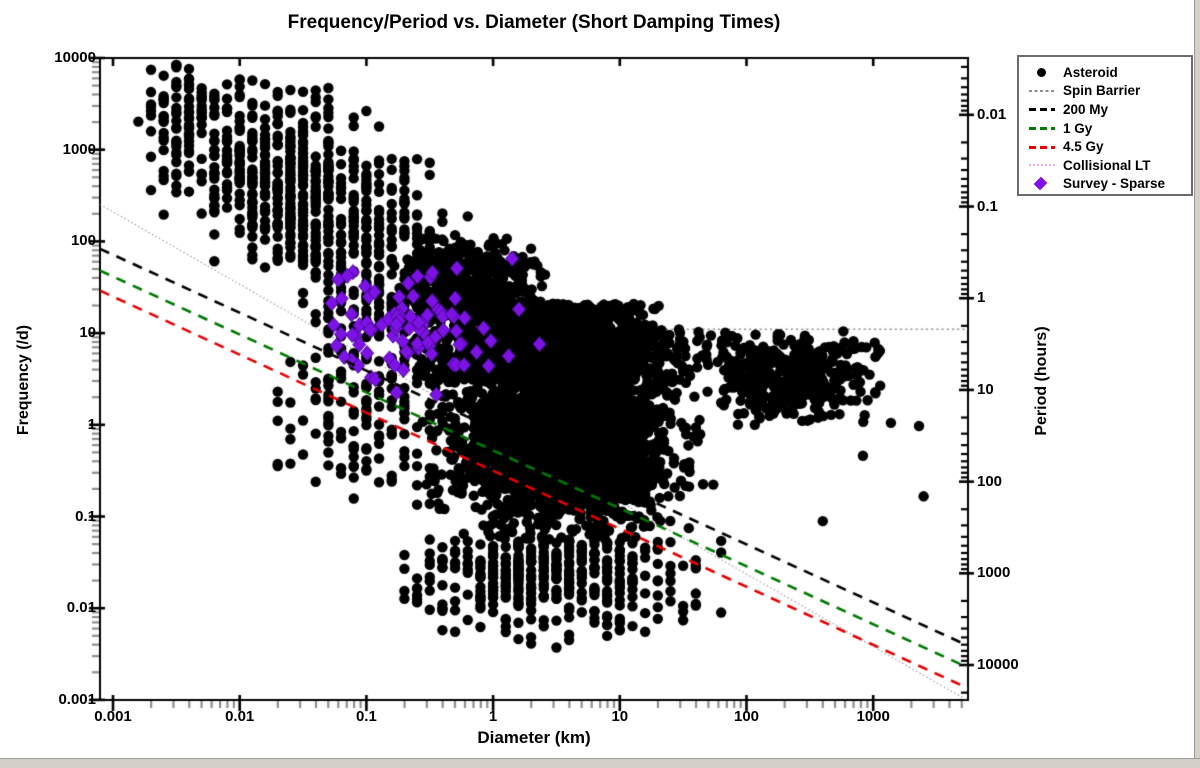 This screenshot has height=768, width=1200. I want to click on window-right-border, so click(1197, 384).